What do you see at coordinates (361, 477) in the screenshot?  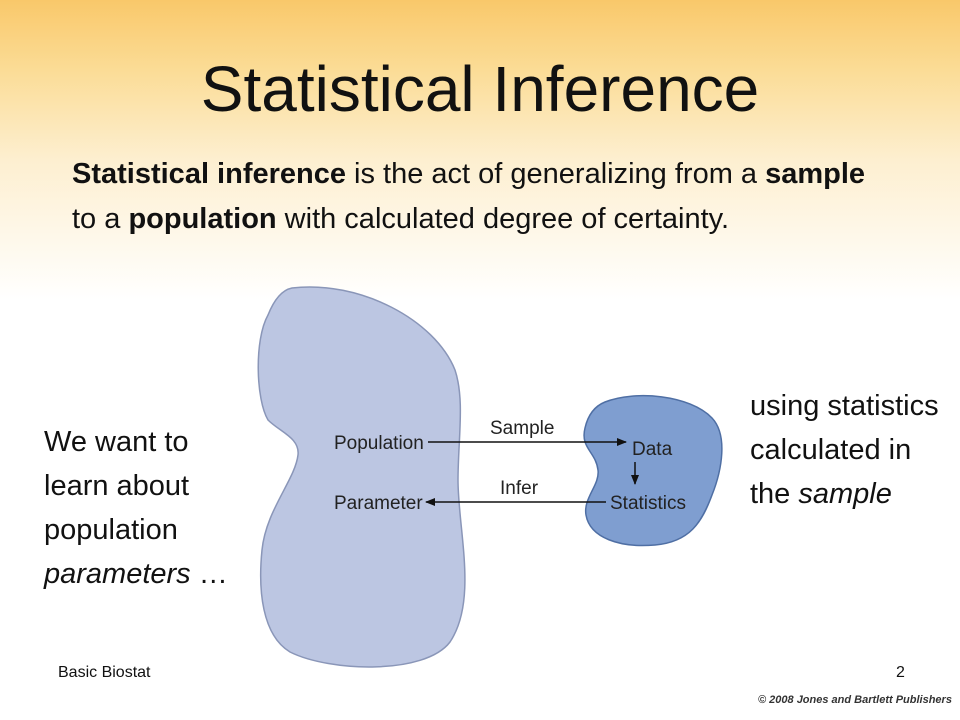 I see `population-blob` at bounding box center [361, 477].